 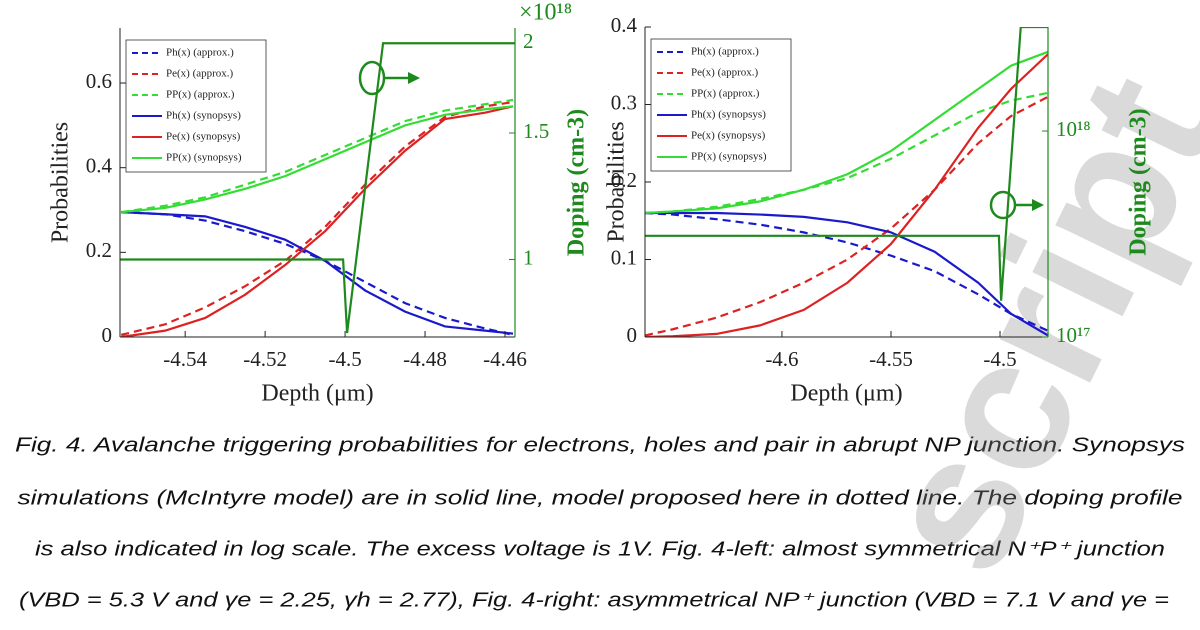 I want to click on y-tick-label: 0.3, so click(x=624, y=102).